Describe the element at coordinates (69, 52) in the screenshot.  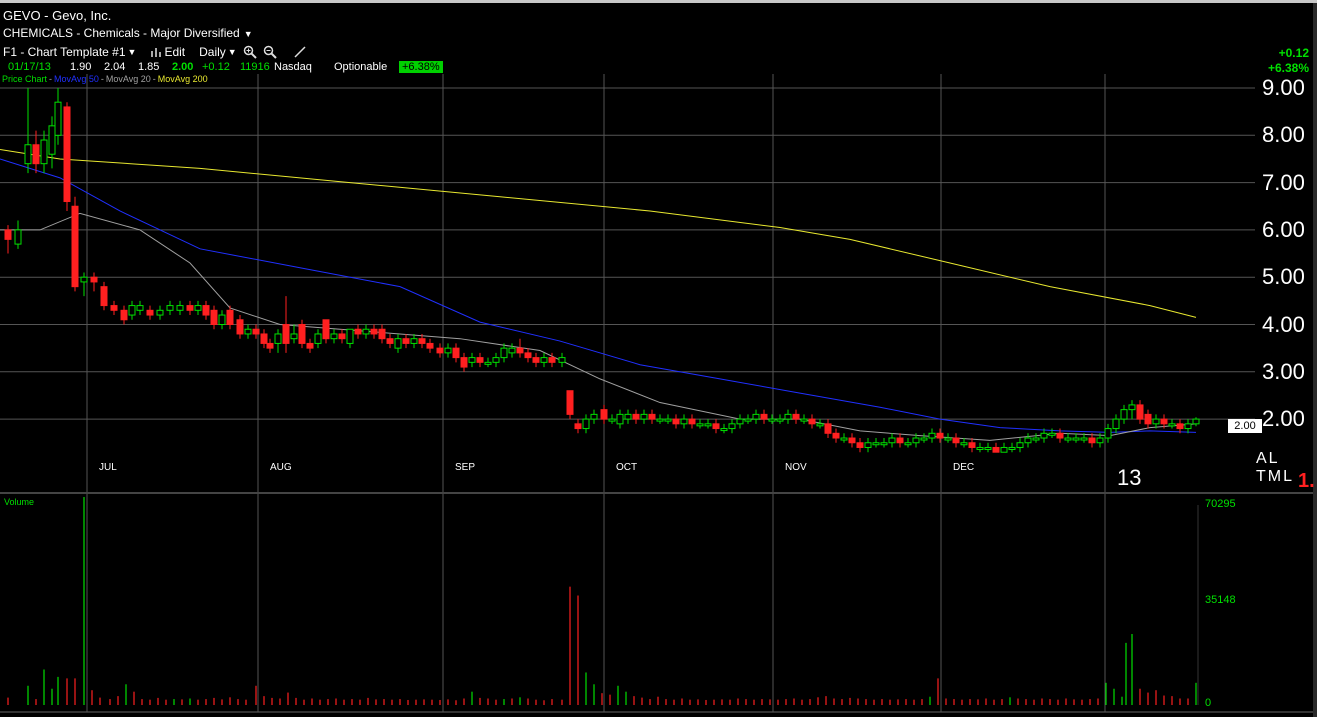
I see `template-dropdown: F1 - Chart Template #1 ▼` at that location.